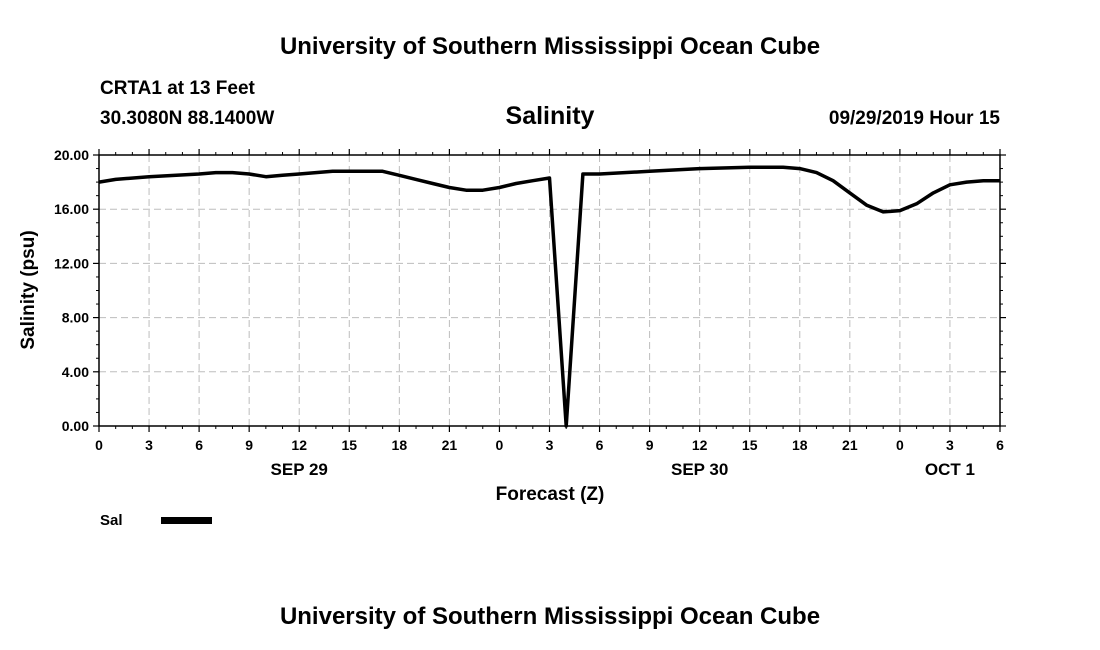 This screenshot has width=1100, height=650. I want to click on y-tick-label: 12.00, so click(71, 263).